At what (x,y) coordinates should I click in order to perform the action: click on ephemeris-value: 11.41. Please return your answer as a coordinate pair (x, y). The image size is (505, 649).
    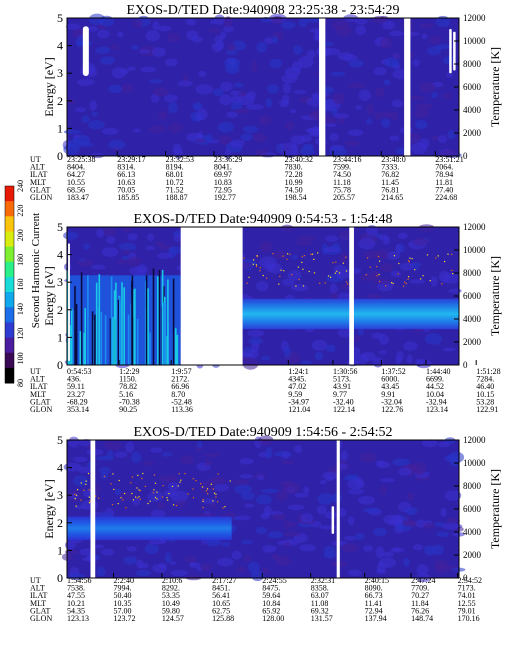
    Looking at the image, I should click on (374, 603).